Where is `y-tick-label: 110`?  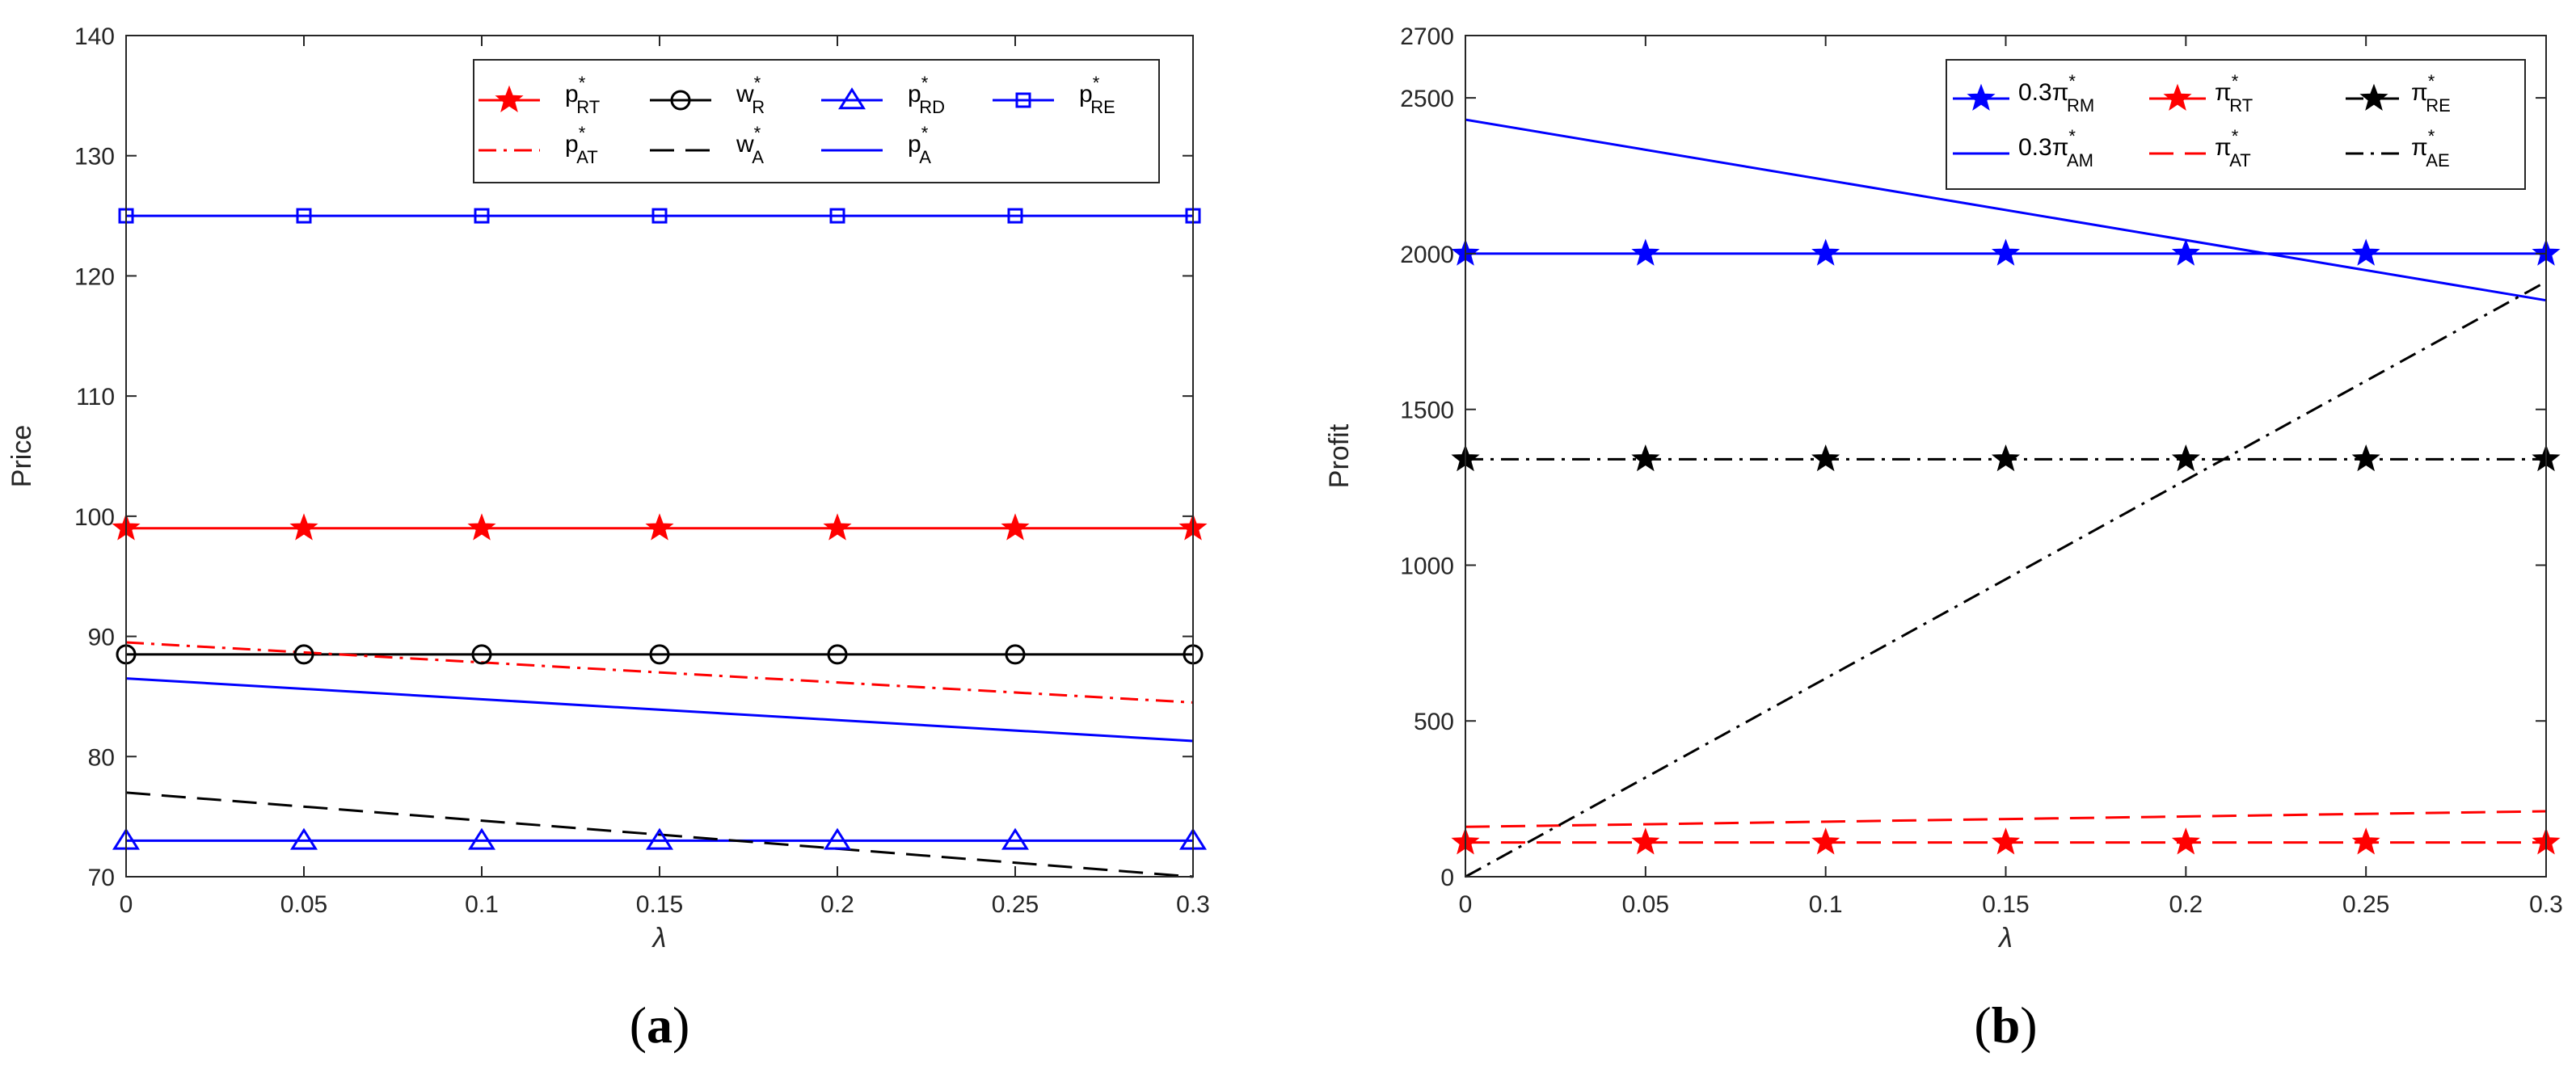 y-tick-label: 110 is located at coordinates (95, 397).